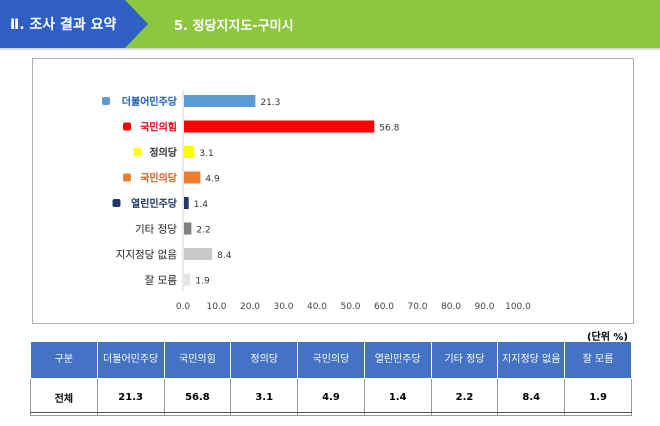 The image size is (660, 426). What do you see at coordinates (158, 127) in the screenshot?
I see `category-label: 국민의힘` at bounding box center [158, 127].